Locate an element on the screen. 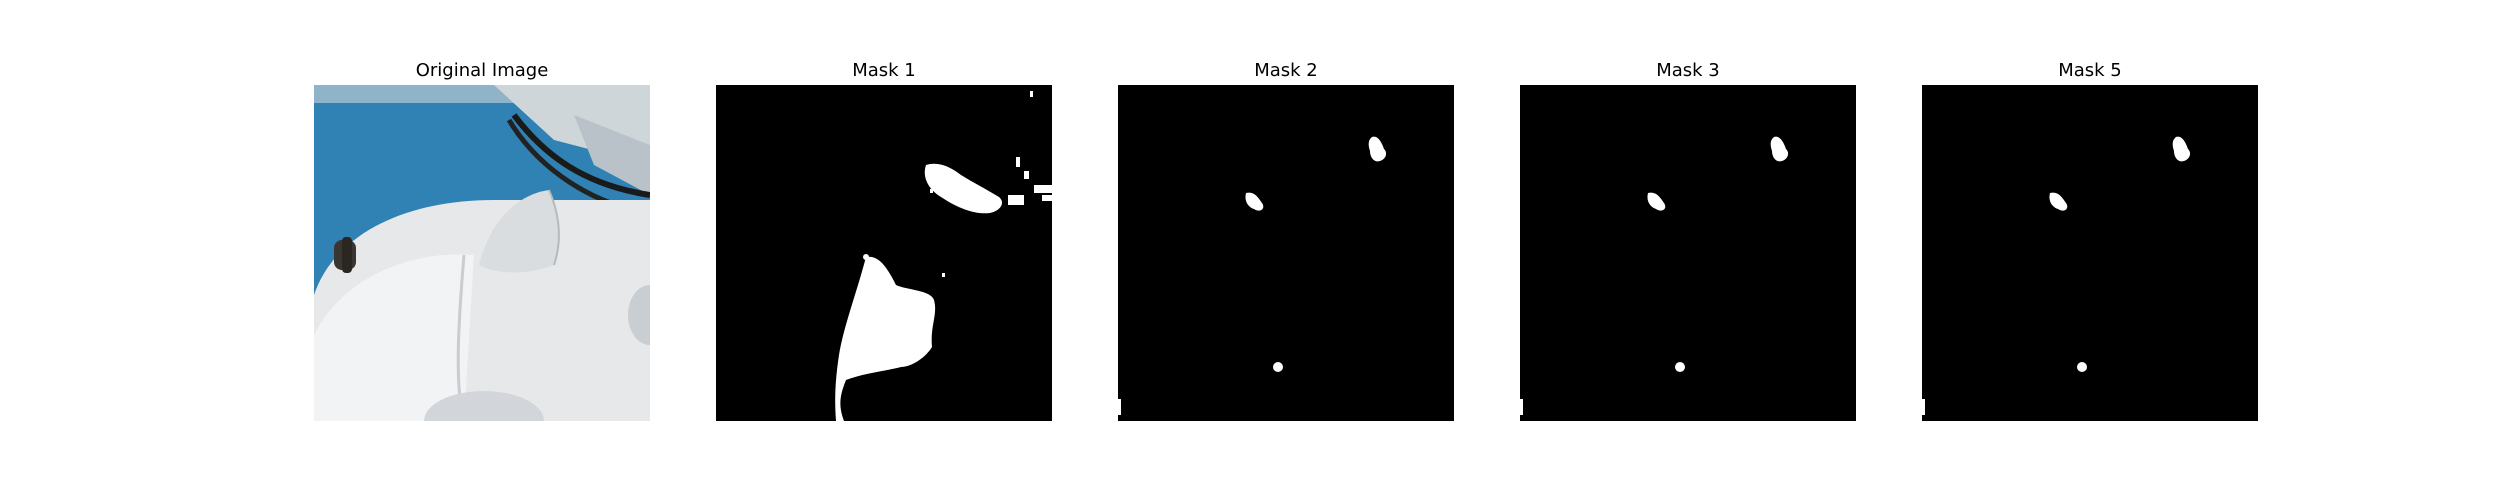 This screenshot has height=500, width=2500. original-image-panel is located at coordinates (482, 253).